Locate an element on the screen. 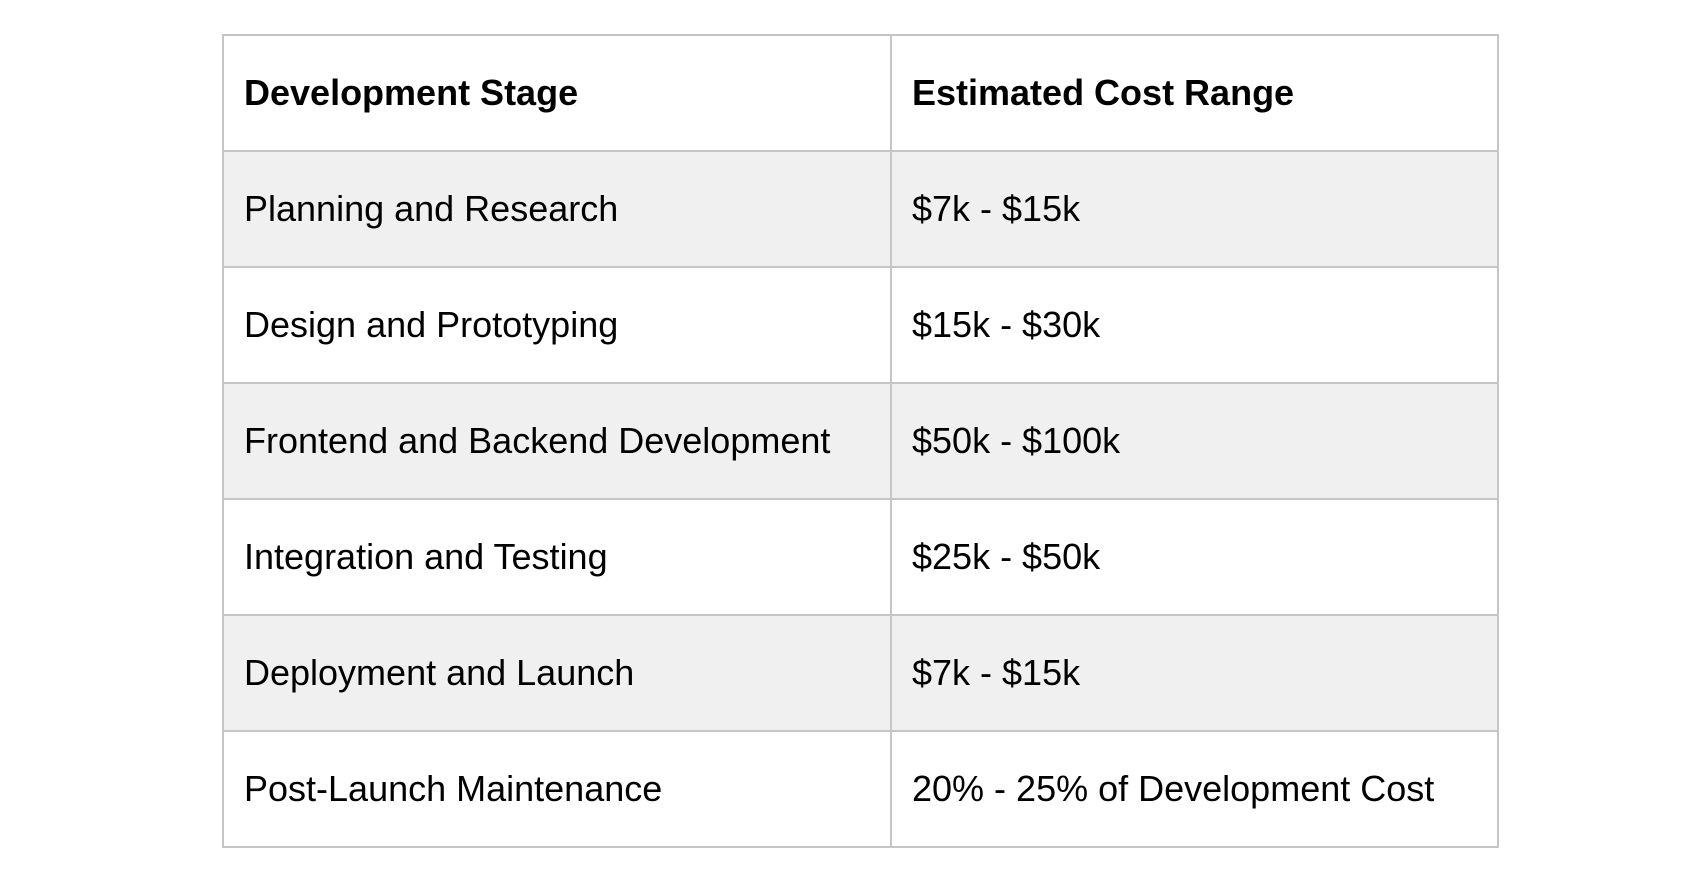 The width and height of the screenshot is (1700, 870). table-row: Deployment and Launch $7k - $15k is located at coordinates (860, 673).